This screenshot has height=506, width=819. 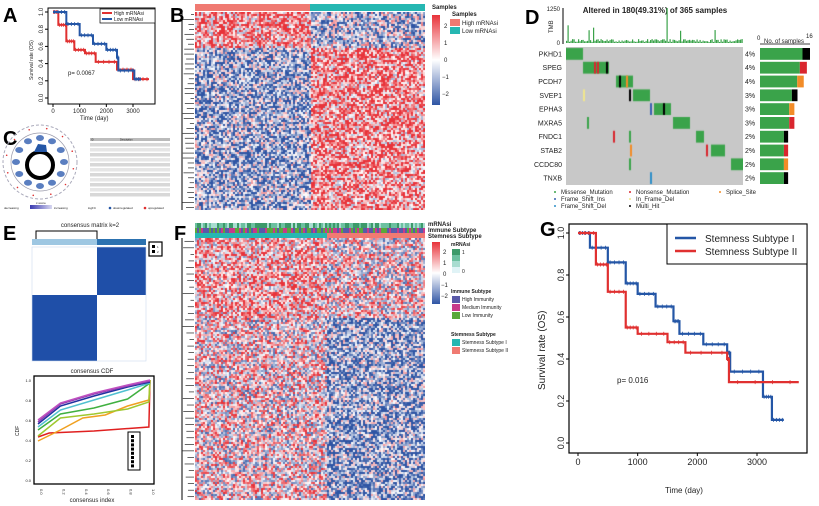 I want to click on scale-tick: −1, so click(x=446, y=78).